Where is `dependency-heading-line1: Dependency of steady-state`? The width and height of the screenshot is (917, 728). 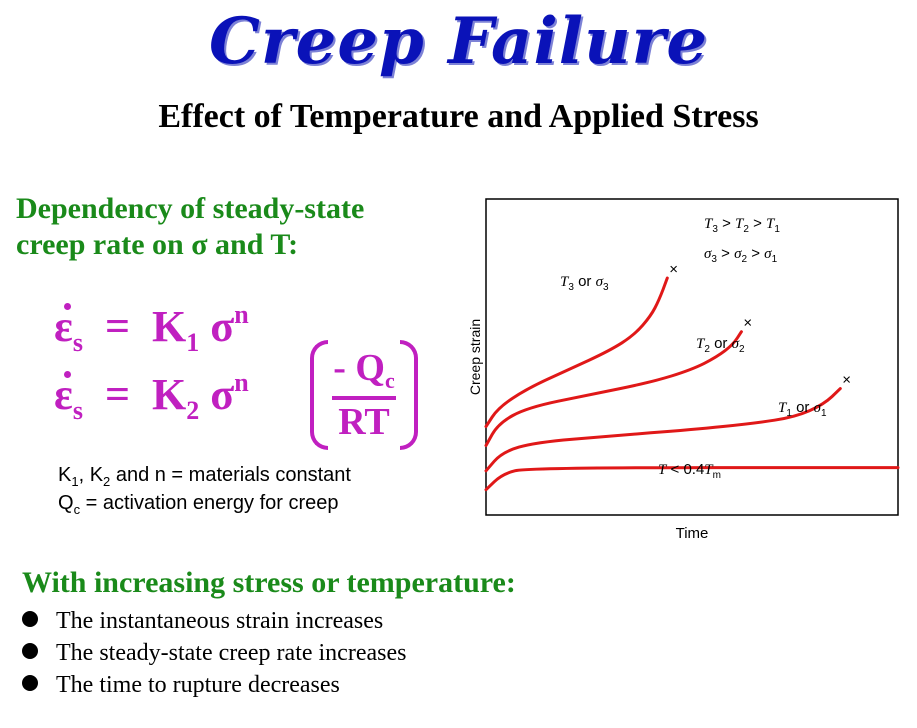 dependency-heading-line1: Dependency of steady-state is located at coordinates (190, 208).